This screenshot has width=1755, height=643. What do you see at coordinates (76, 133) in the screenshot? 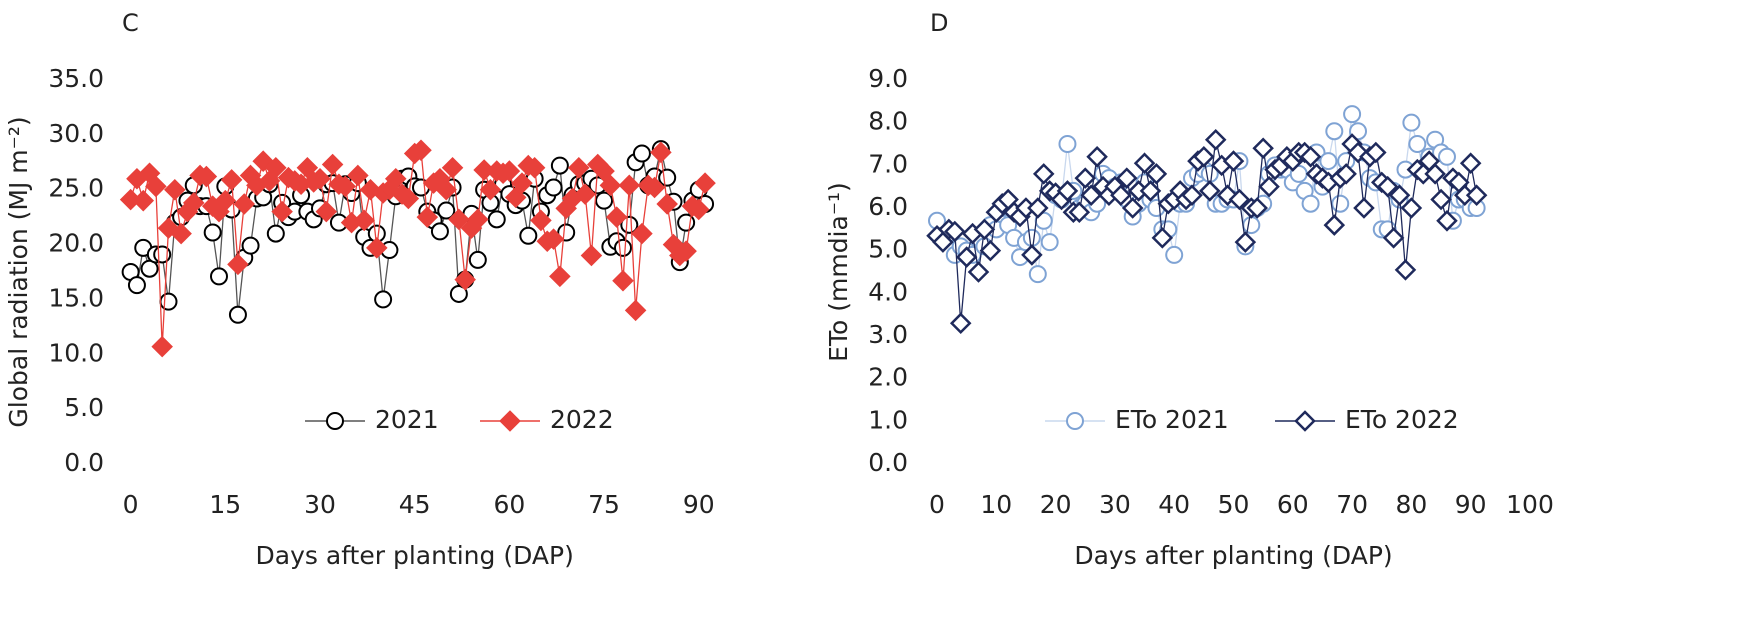
I see `y-tick-label: 30.0` at bounding box center [76, 133].